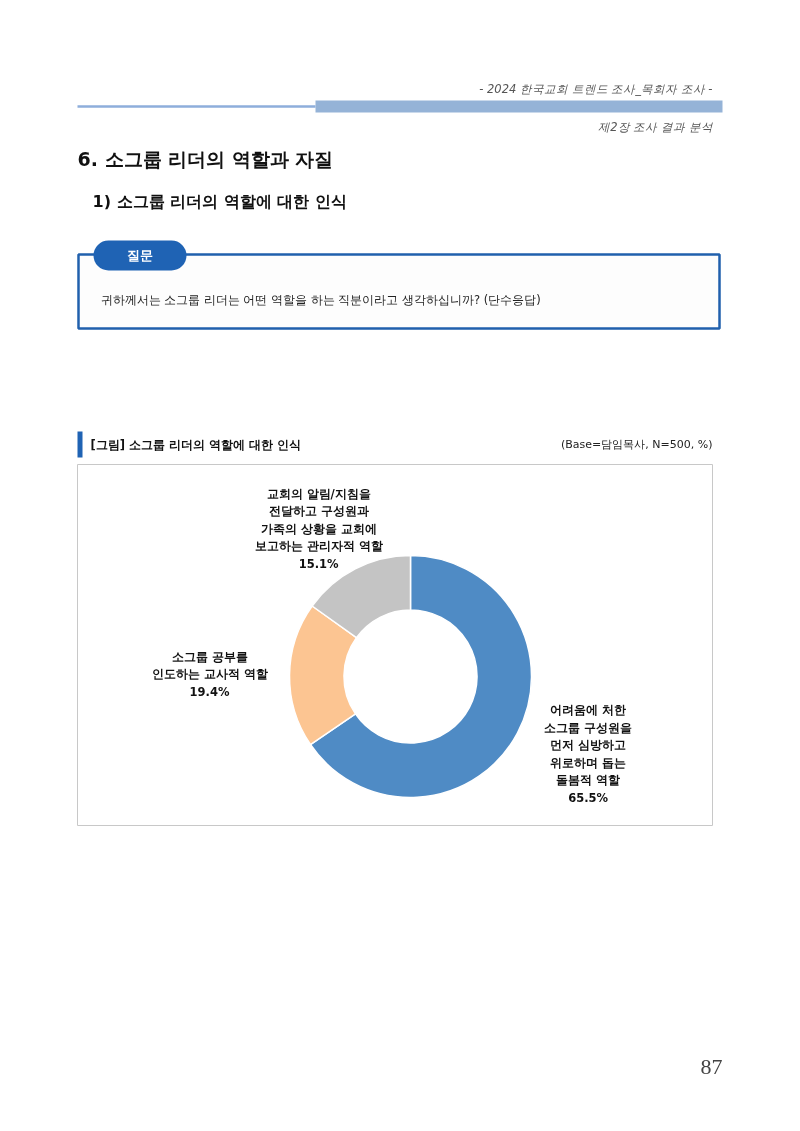 This screenshot has width=800, height=1131. Describe the element at coordinates (637, 444) in the screenshot. I see `chart-subtitle: (Base=담임목사, N=500, %)` at that location.